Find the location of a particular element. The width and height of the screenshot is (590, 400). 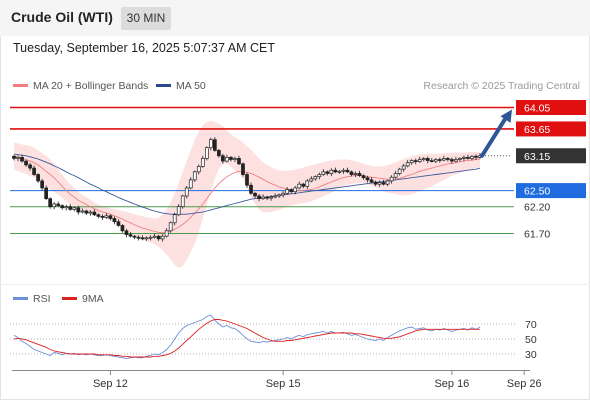

rsi-level-label-30: 30 is located at coordinates (531, 355).